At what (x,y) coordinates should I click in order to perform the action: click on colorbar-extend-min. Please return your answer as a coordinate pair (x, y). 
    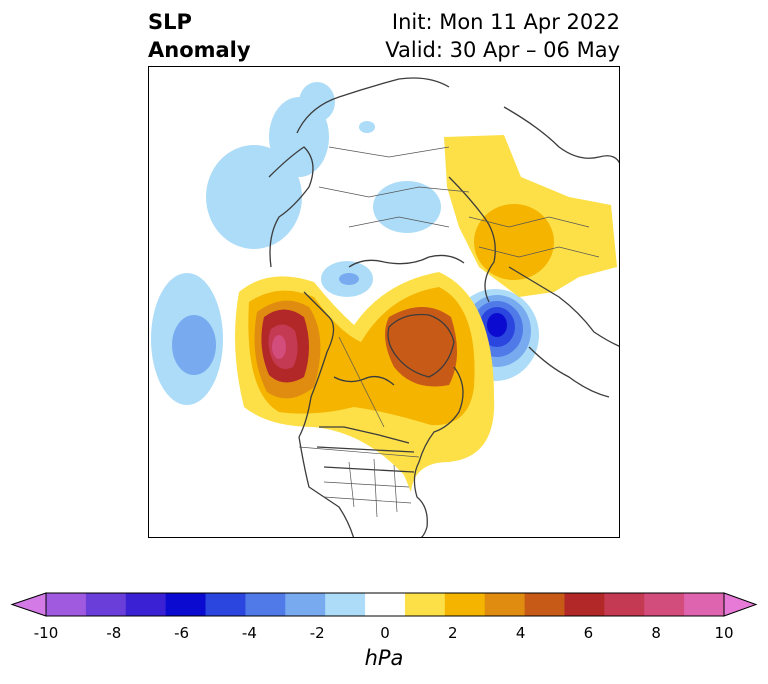
    Looking at the image, I should click on (28, 604).